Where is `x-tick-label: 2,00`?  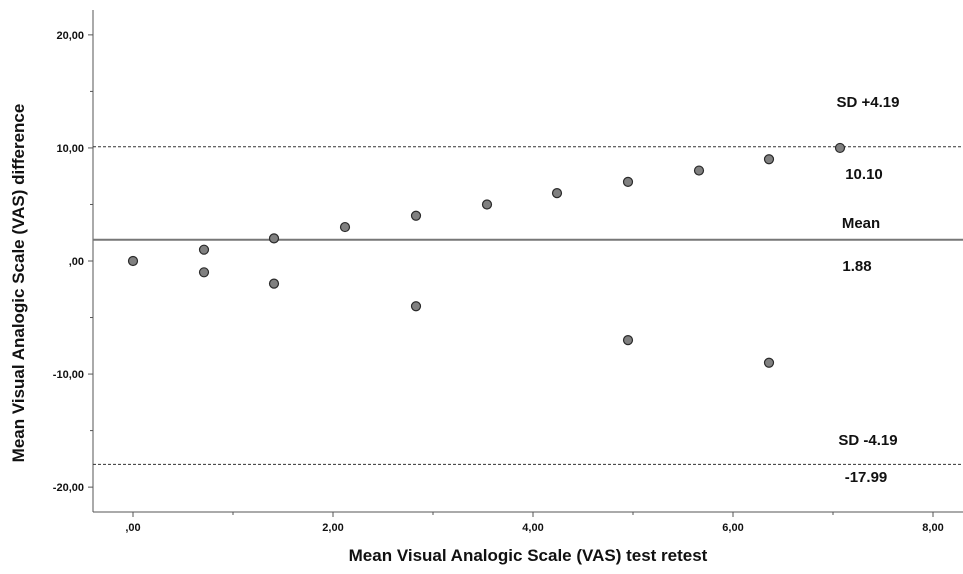
x-tick-label: 2,00 is located at coordinates (332, 528).